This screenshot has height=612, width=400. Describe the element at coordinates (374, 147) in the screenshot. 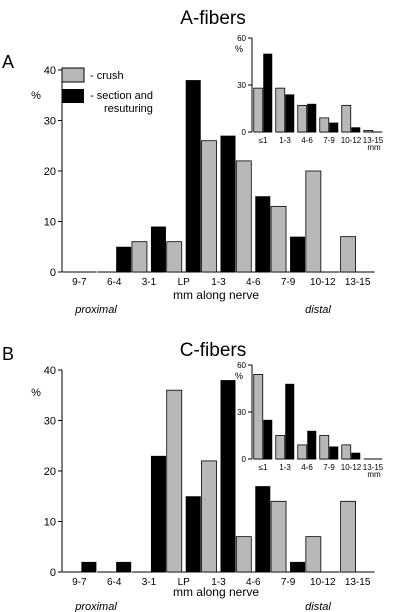

I see `panel-a-inset-unit-label: mm` at that location.